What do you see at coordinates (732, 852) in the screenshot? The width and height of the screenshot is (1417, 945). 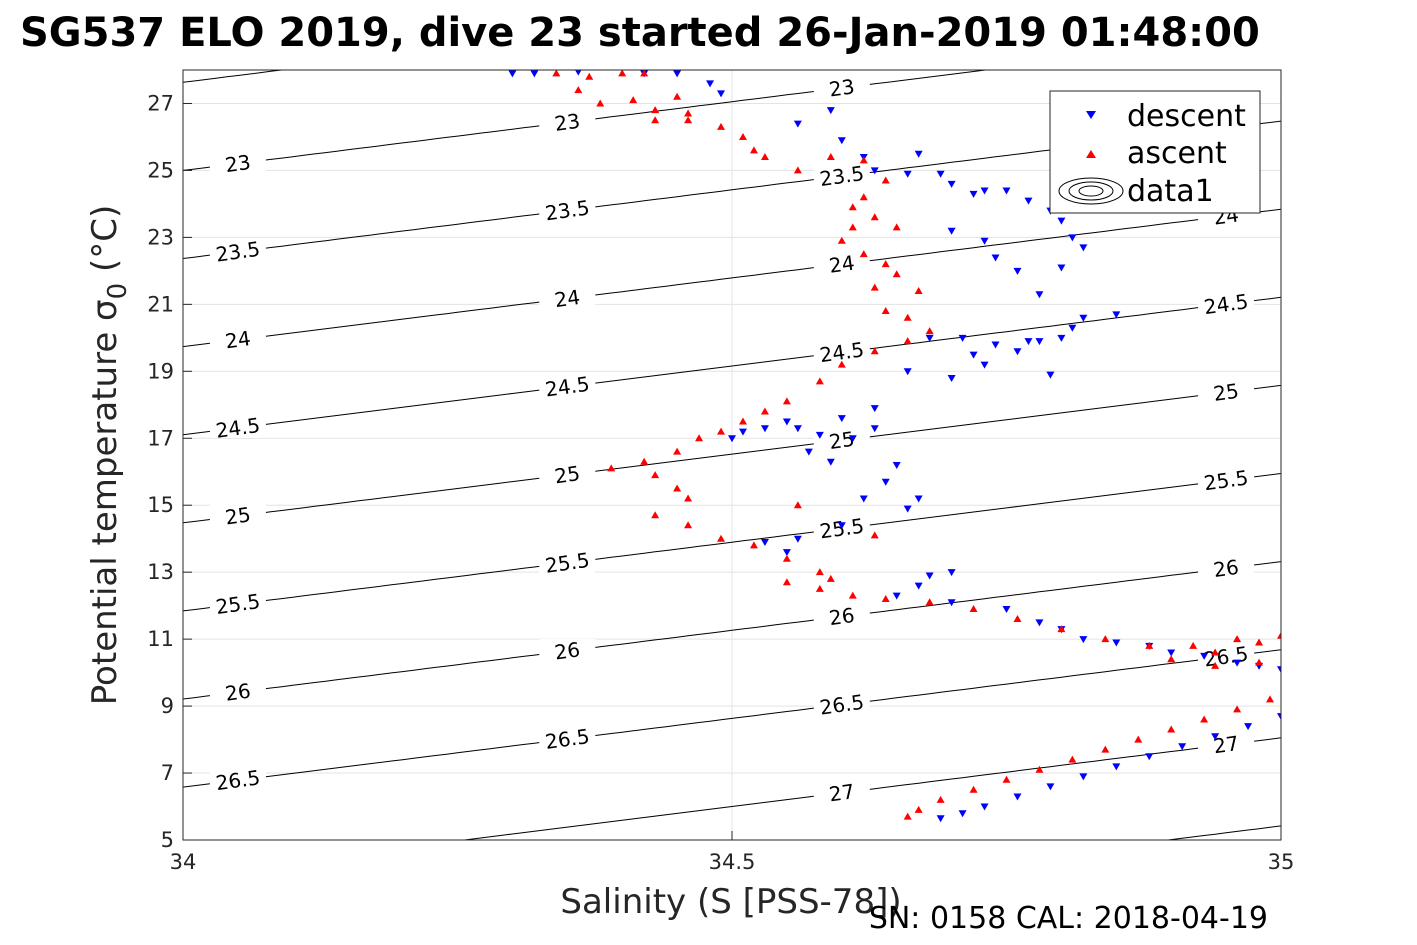 I see `x-axis: 34 34.5 35` at bounding box center [732, 852].